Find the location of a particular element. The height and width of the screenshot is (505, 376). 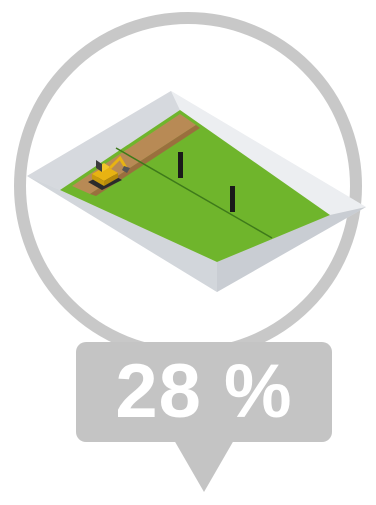

excavator-icon is located at coordinates (109, 172).